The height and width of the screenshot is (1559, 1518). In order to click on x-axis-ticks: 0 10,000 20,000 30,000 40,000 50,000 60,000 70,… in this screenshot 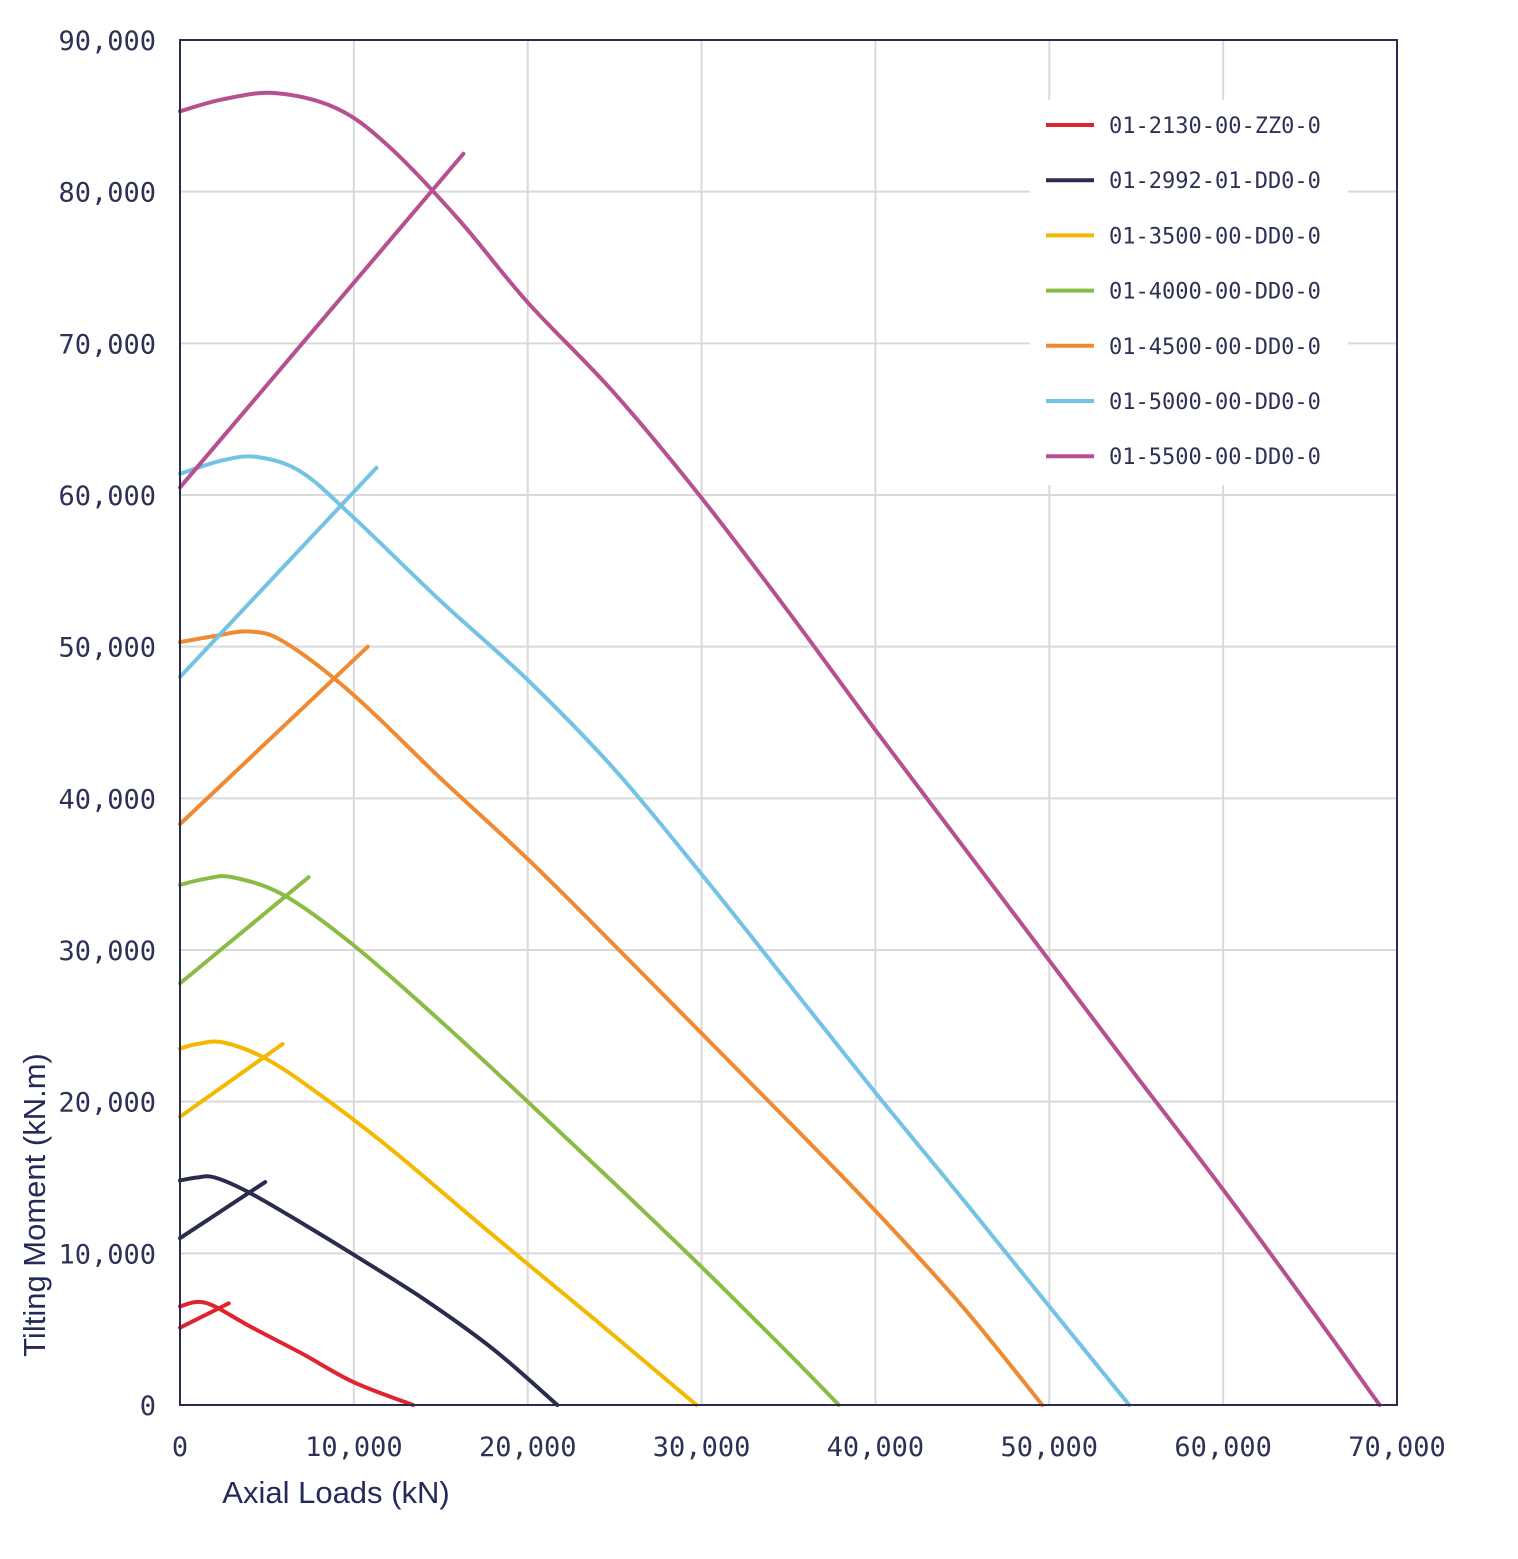, I will do `click(809, 1447)`.